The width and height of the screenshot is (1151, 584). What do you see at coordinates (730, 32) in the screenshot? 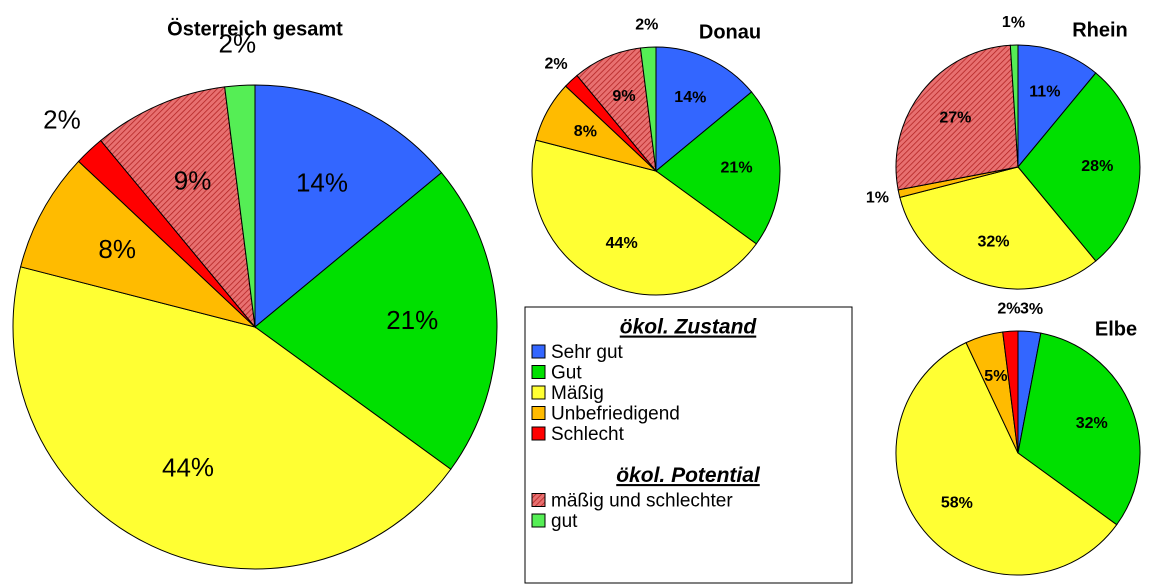
I see `pie-title: Donau` at bounding box center [730, 32].